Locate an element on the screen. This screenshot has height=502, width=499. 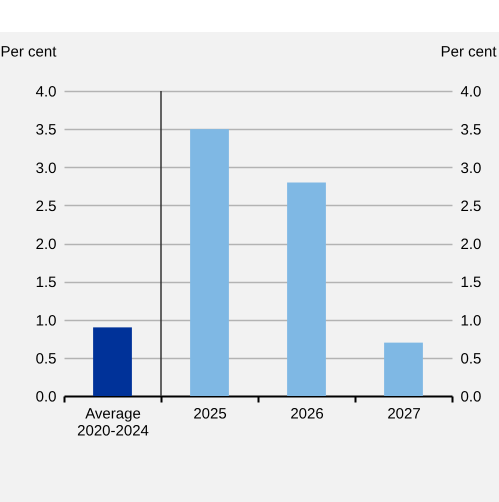
y2-tick-label: 1.0 is located at coordinates (471, 321).